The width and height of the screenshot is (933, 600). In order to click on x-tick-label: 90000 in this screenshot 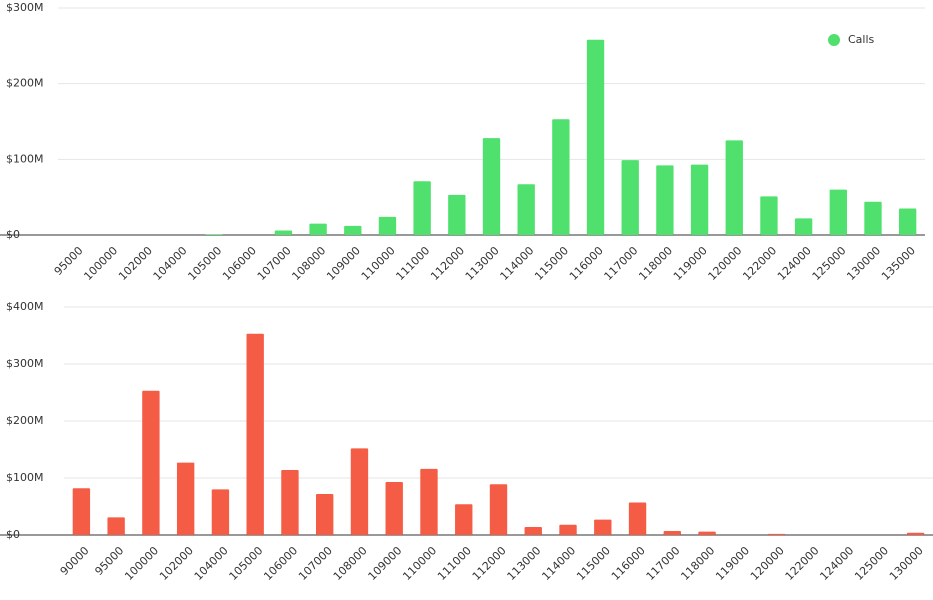, I will do `click(75, 561)`.